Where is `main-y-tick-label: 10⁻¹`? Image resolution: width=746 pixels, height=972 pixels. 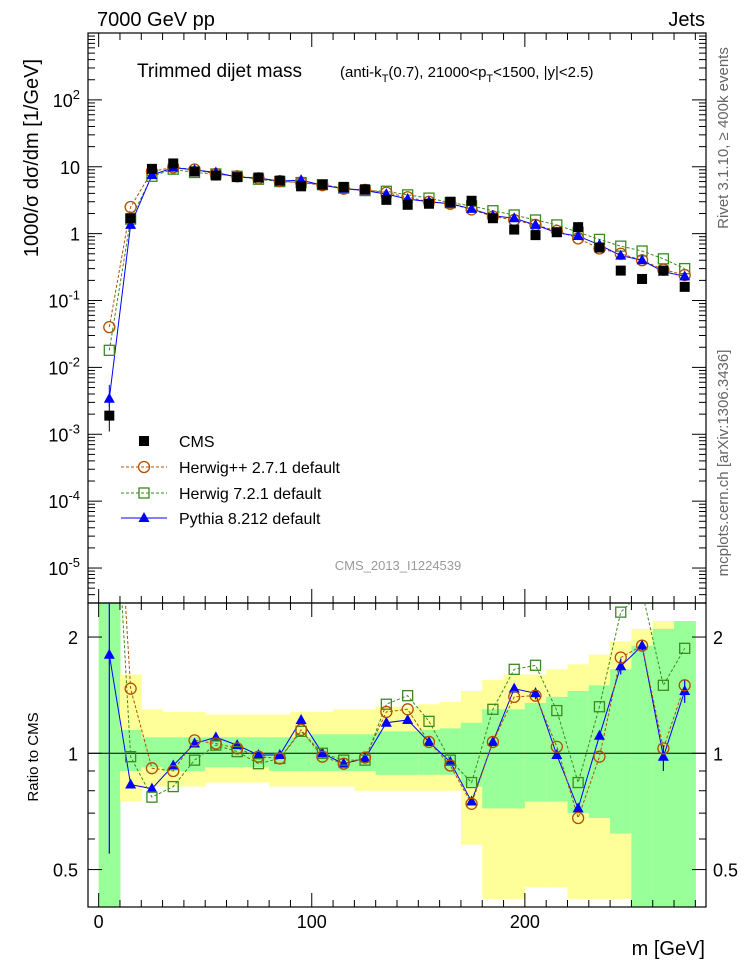
main-y-tick-label: 10⁻¹ is located at coordinates (64, 300).